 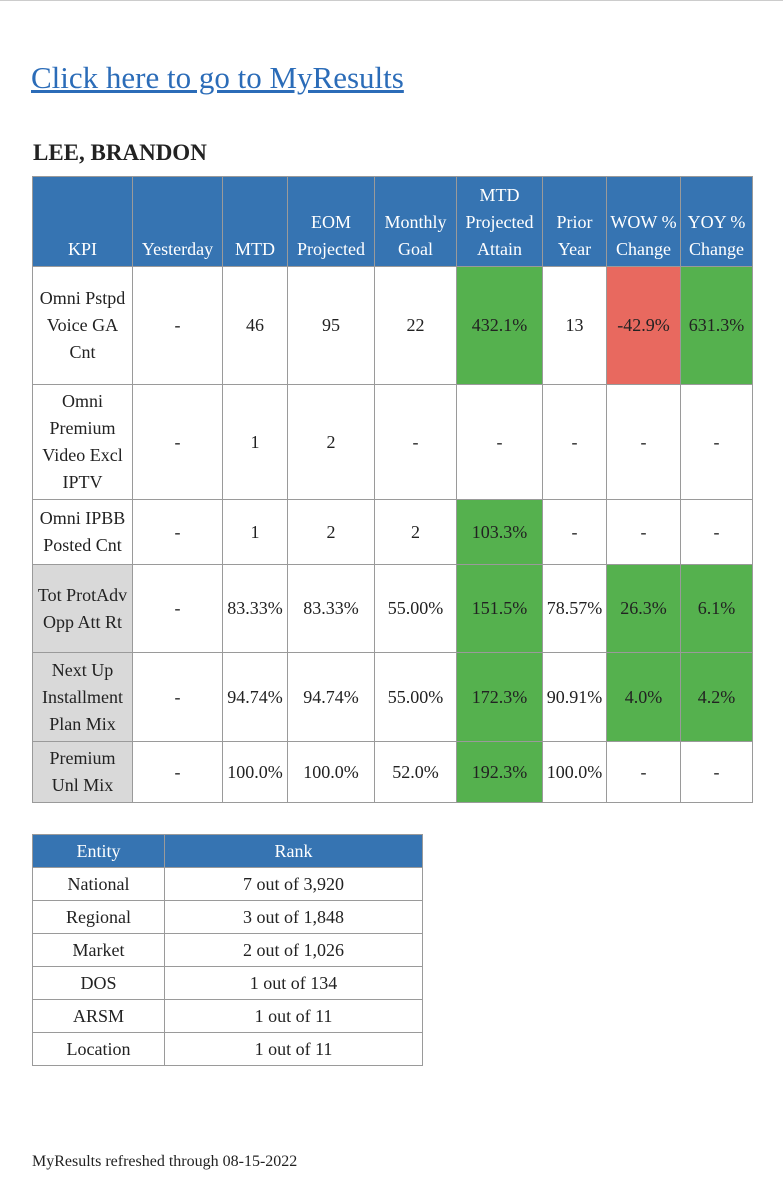 I want to click on table-cell: 13, so click(x=574, y=325).